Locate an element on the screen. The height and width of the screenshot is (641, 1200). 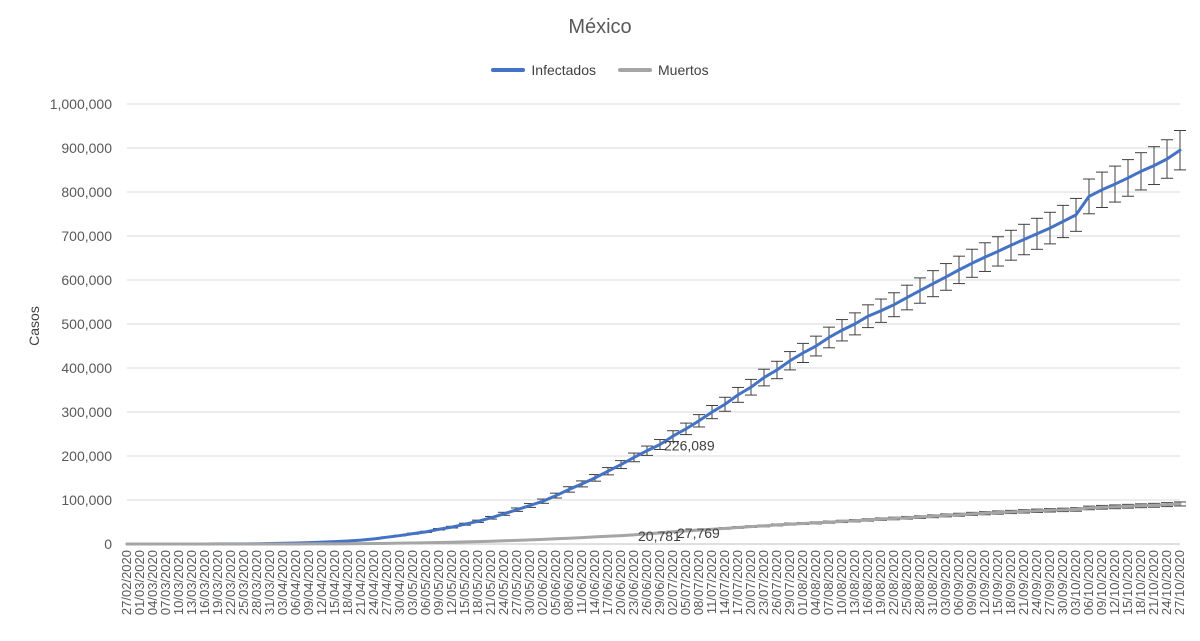
x-tick-label: 09/10/2020 is located at coordinates (1101, 582).